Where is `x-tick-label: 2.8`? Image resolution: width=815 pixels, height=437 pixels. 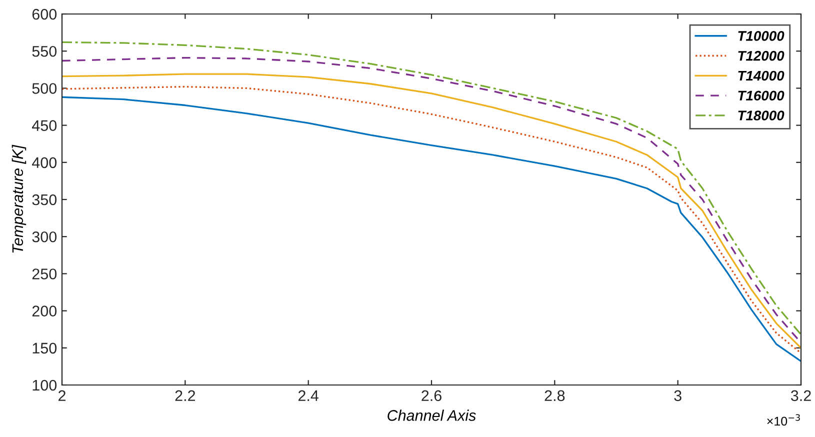
x-tick-label: 2.8 is located at coordinates (554, 396).